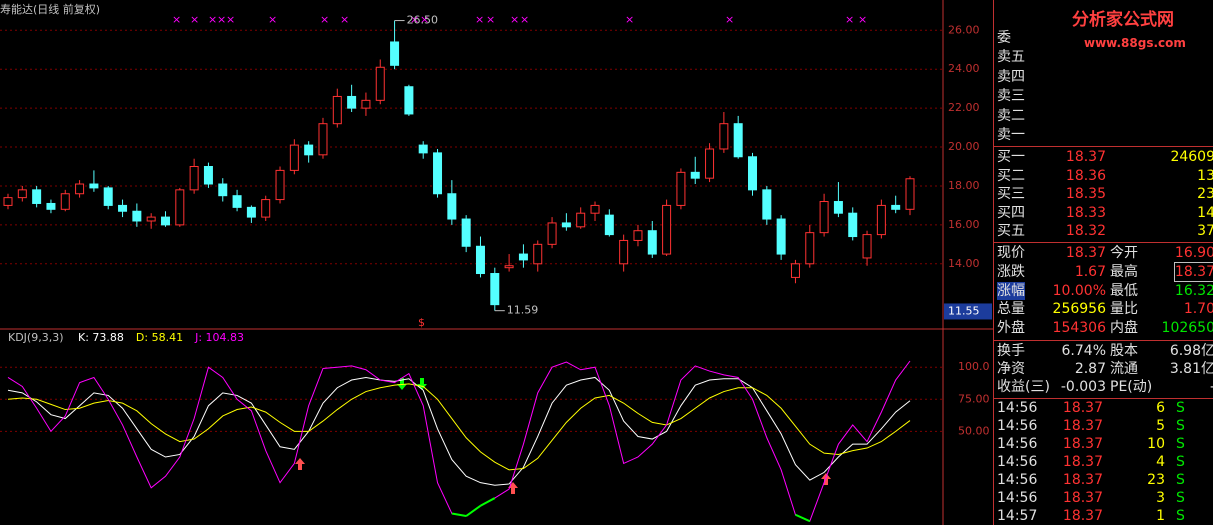  I want to click on panel-cell: 买三, so click(1011, 194).